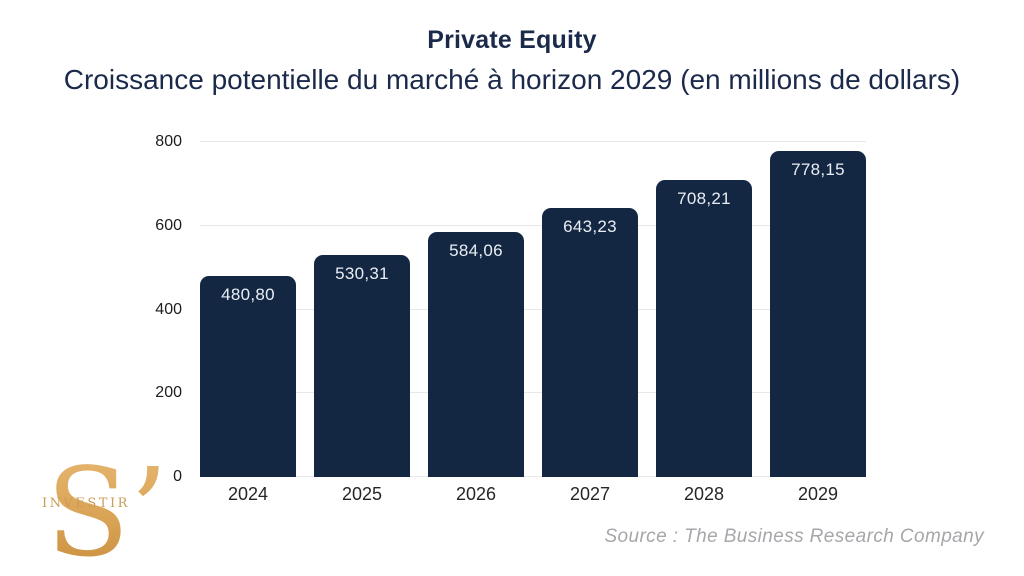 The height and width of the screenshot is (576, 1024). Describe the element at coordinates (818, 314) in the screenshot. I see `bar-2029: 778,15` at that location.